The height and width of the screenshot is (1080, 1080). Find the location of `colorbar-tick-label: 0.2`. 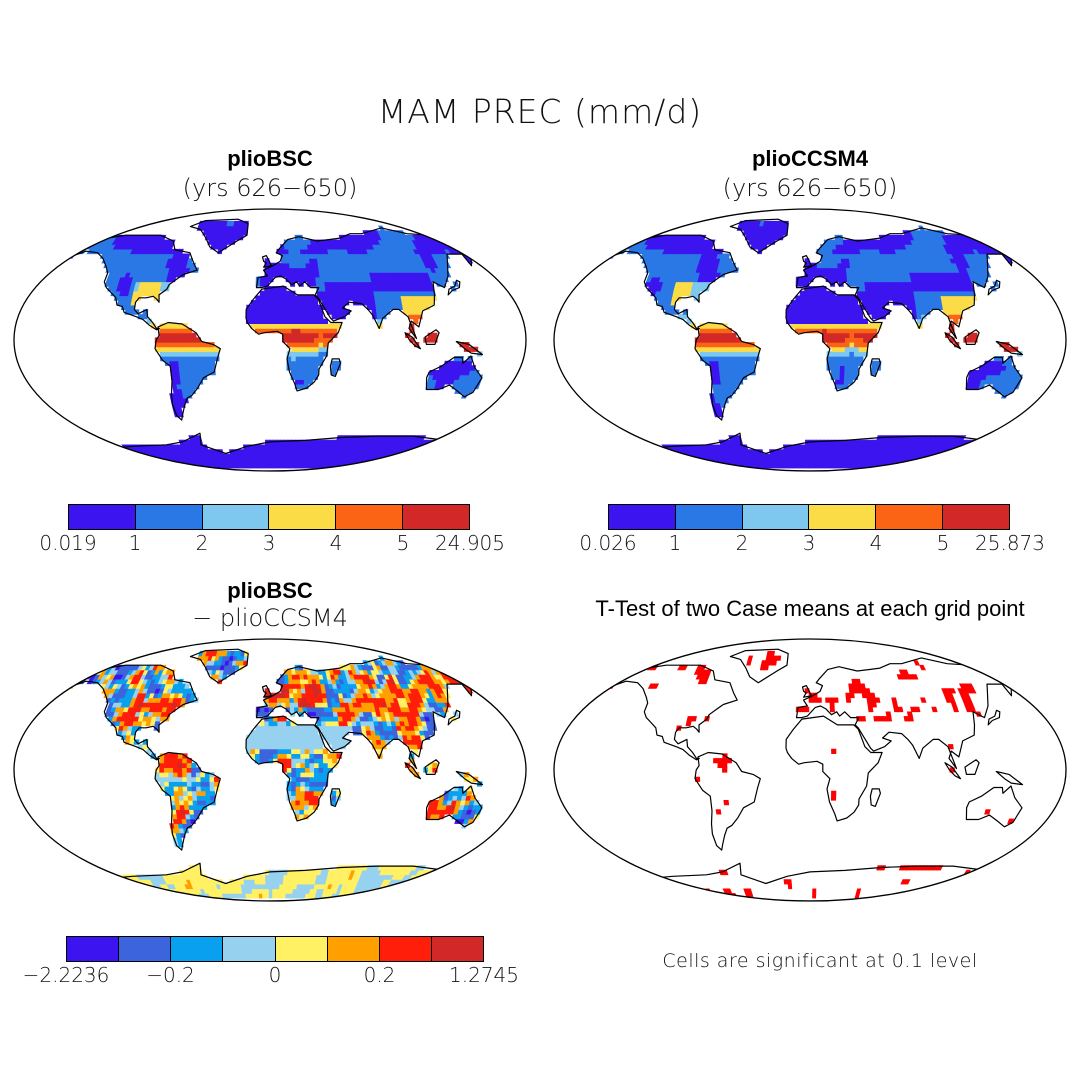

colorbar-tick-label: 0.2 is located at coordinates (379, 975).